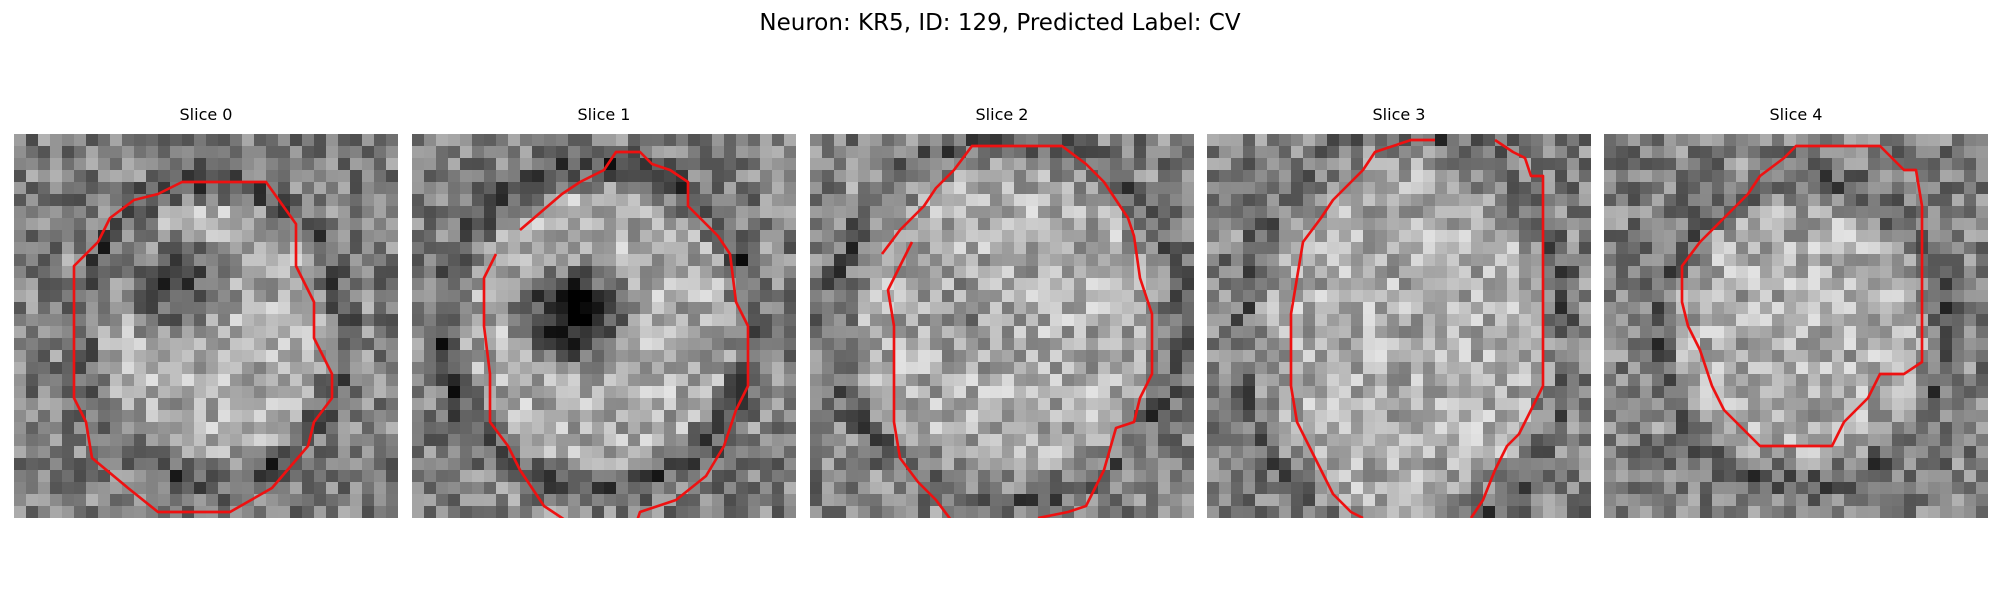 The height and width of the screenshot is (600, 2000). I want to click on cell-outline-3-c, so click(1326, 397).